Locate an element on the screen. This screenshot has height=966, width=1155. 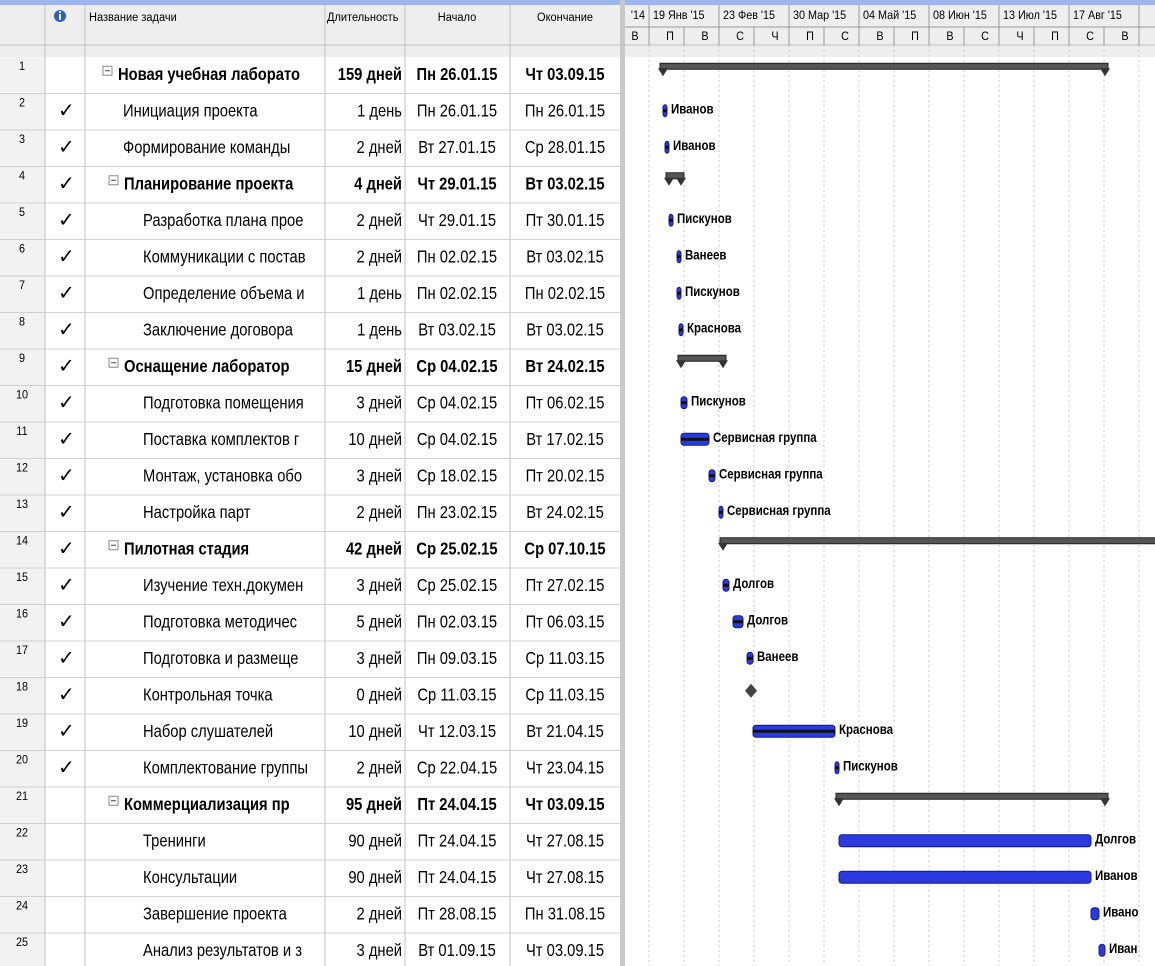
task-start-cell: Ср 25.02.15 is located at coordinates (457, 586).